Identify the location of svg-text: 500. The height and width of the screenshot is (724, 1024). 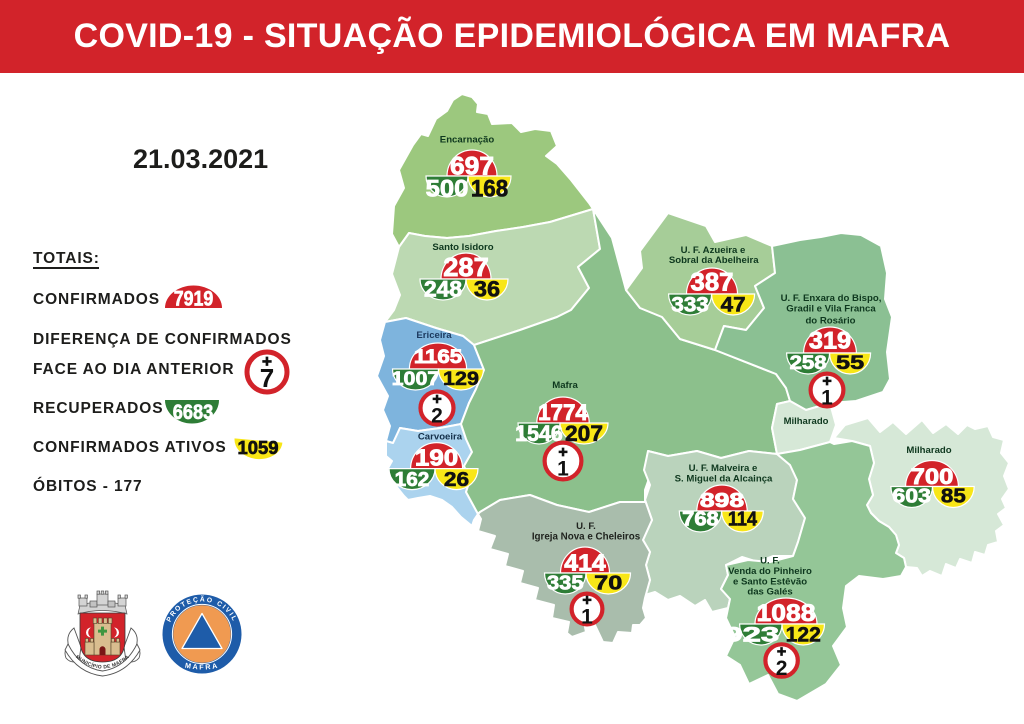
(447, 189).